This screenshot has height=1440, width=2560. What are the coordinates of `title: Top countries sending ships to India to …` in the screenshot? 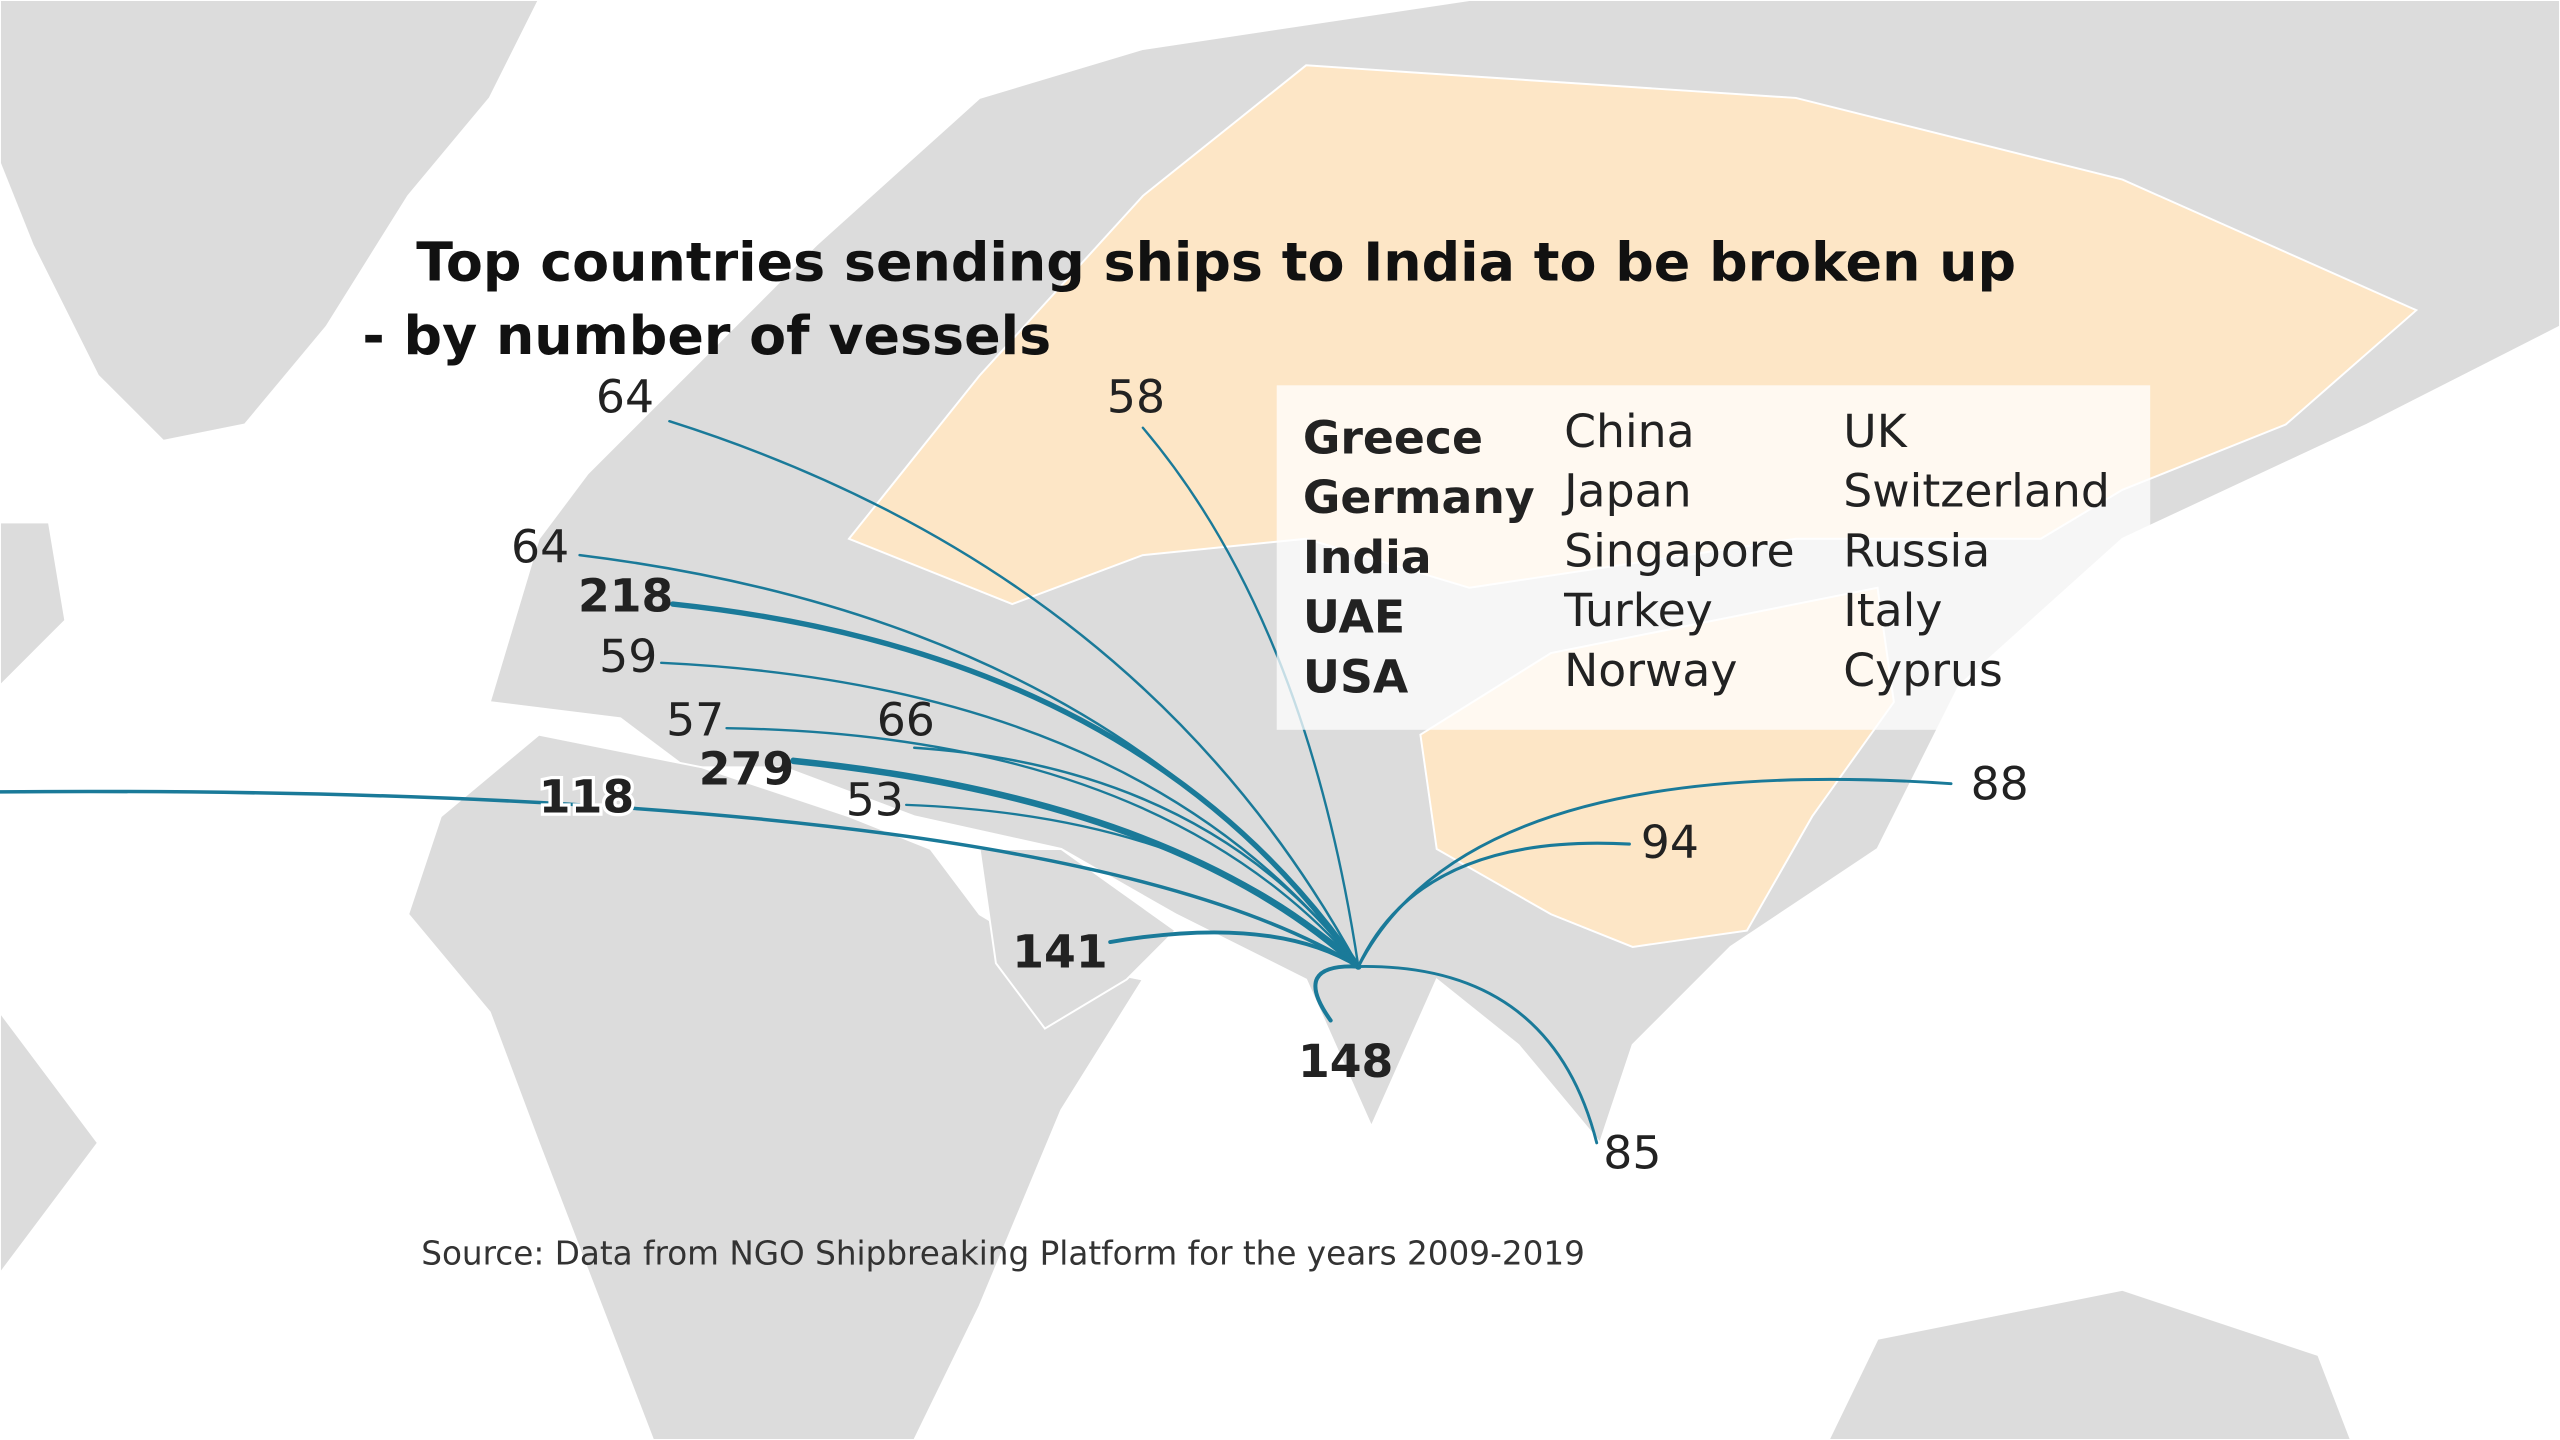 It's located at (1216, 262).